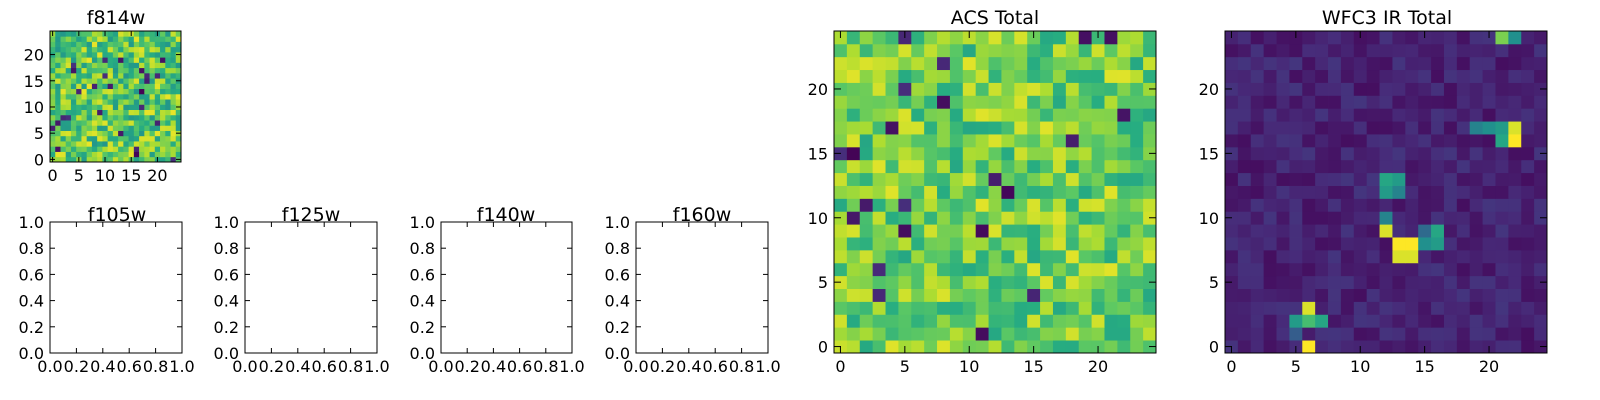  What do you see at coordinates (34, 81) in the screenshot?
I see `y-tick-label: 15` at bounding box center [34, 81].